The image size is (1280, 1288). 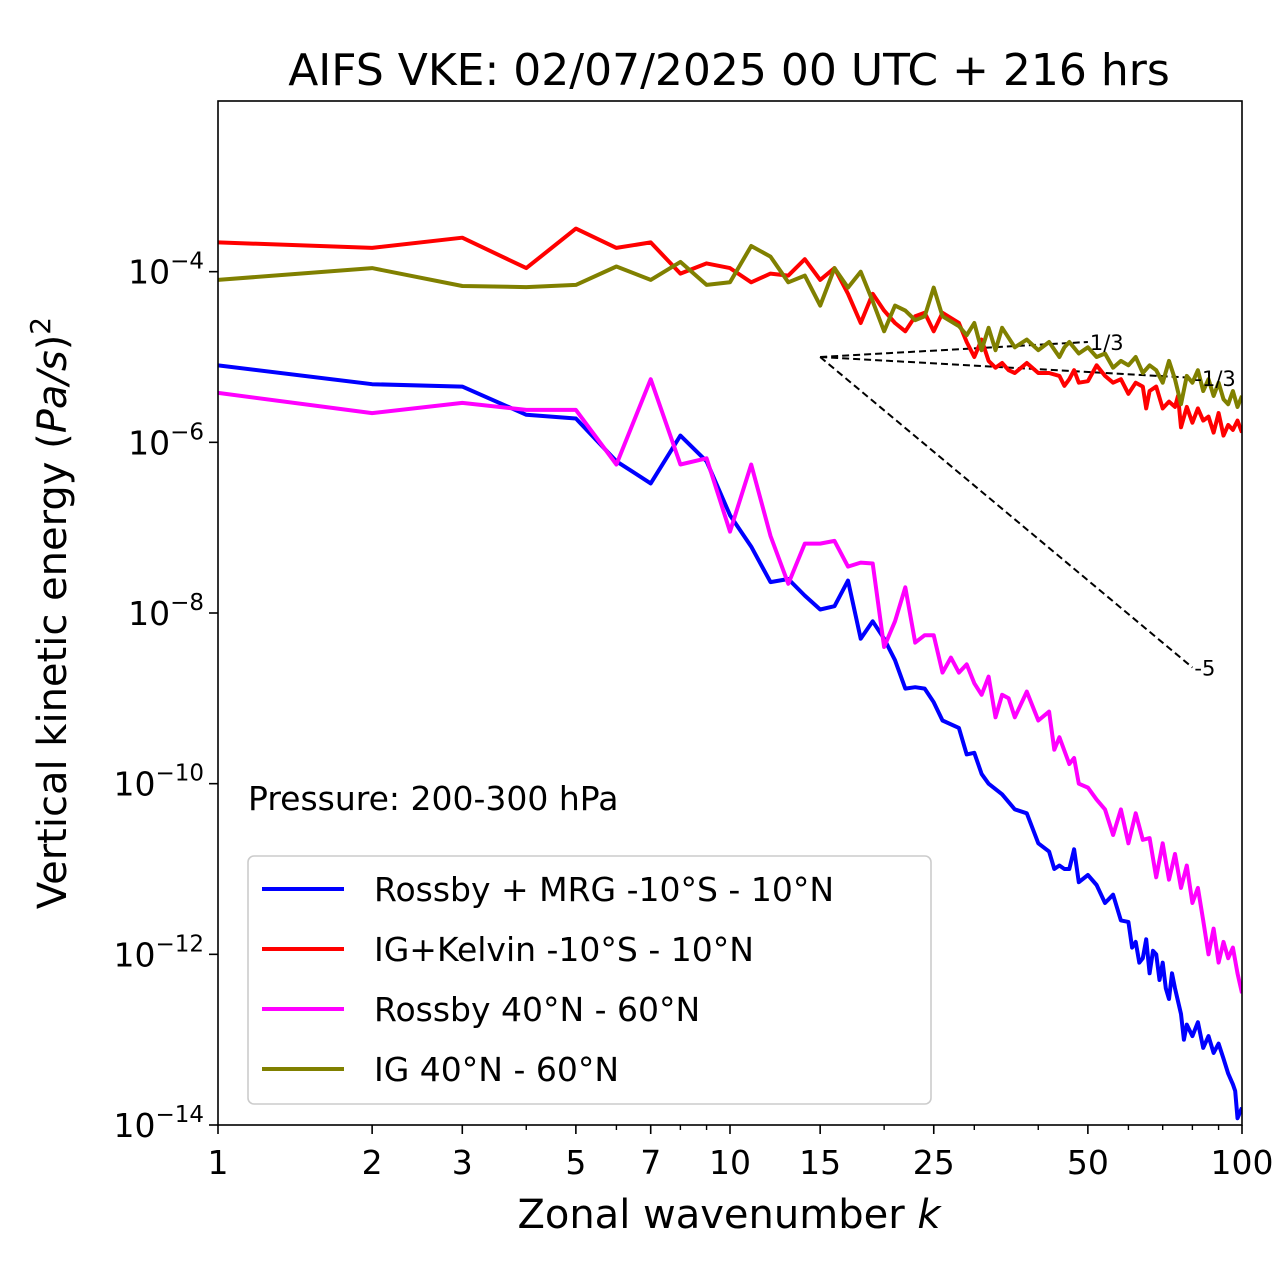 I want to click on x-tick-label: 2, so click(x=372, y=1162).